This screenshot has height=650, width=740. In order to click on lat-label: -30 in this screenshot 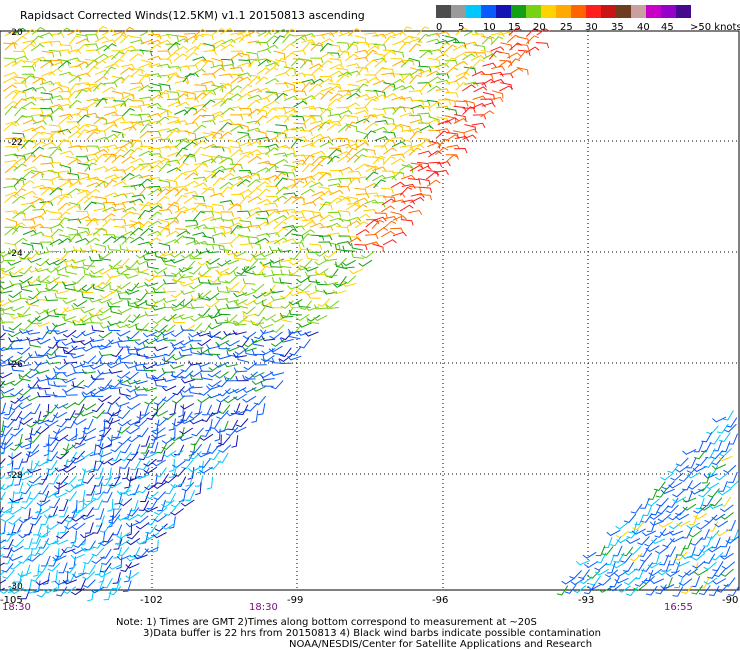, I will do `click(15, 587)`.